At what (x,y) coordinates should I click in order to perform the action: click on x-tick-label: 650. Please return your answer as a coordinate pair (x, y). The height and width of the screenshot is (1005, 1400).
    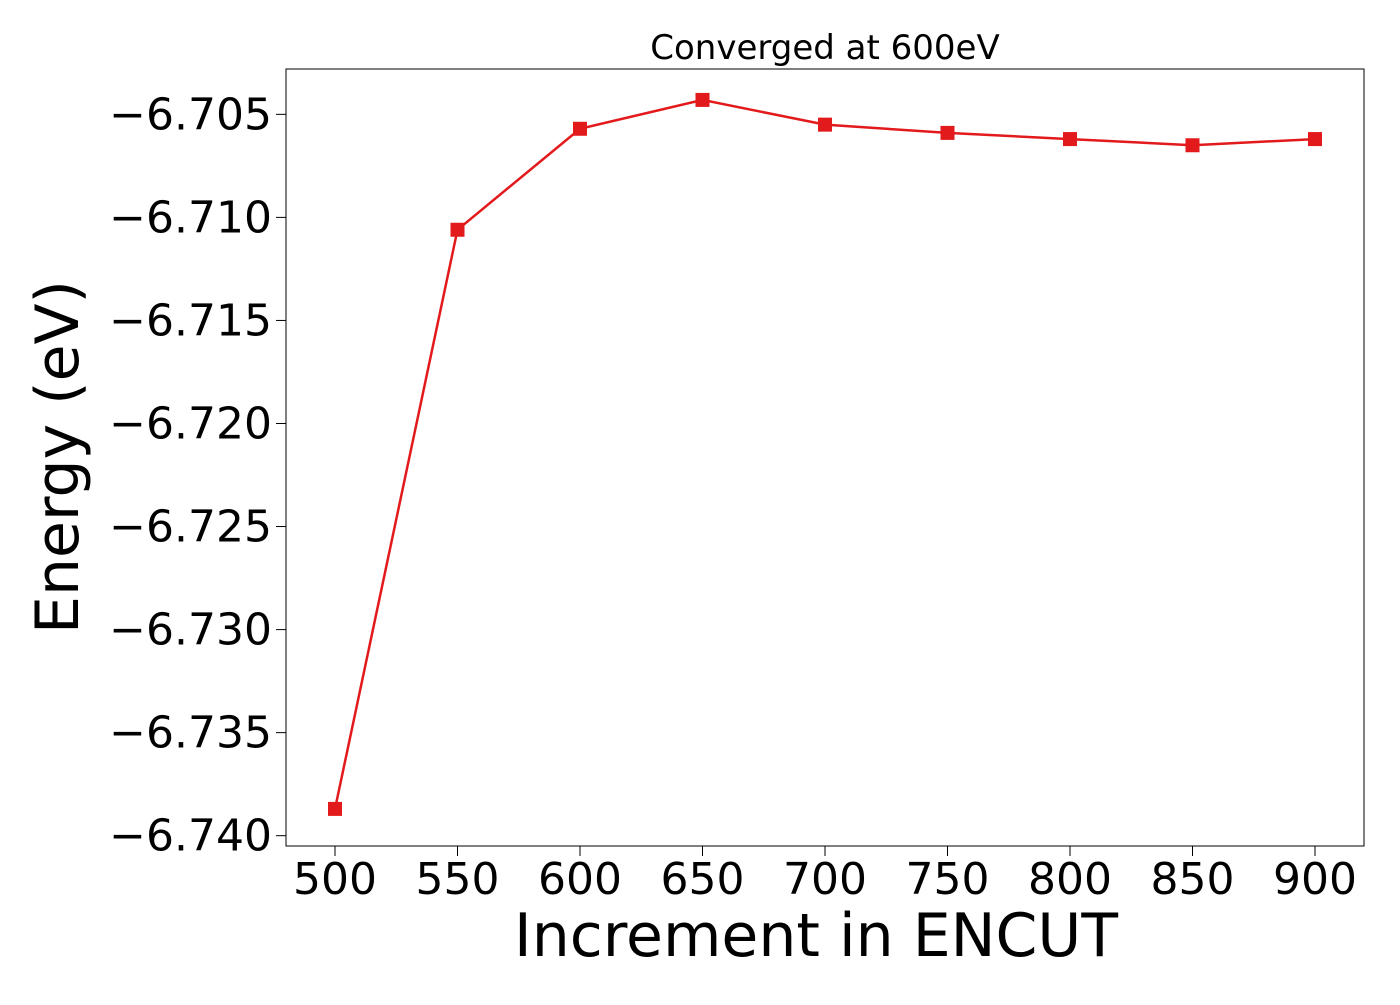
    Looking at the image, I should click on (703, 879).